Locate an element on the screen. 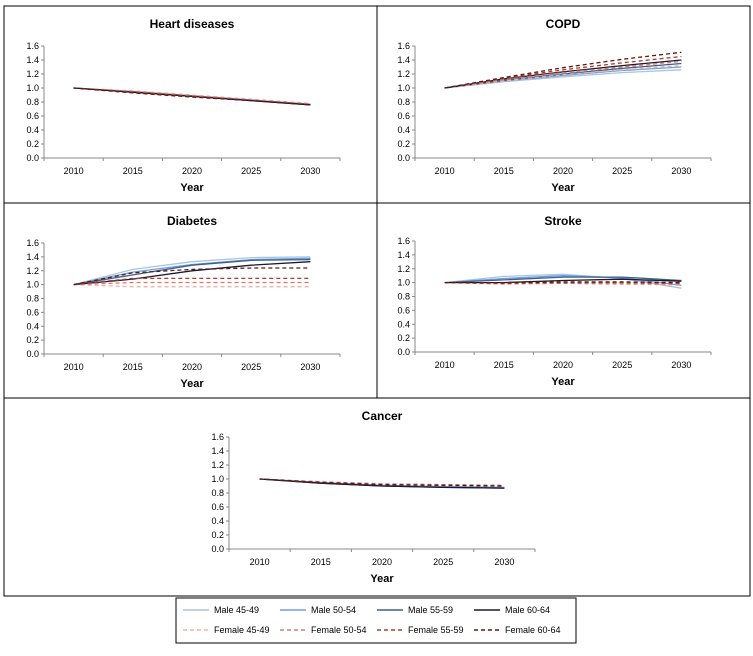  legend-label-male-55-59: Male 55-59 is located at coordinates (430, 610).